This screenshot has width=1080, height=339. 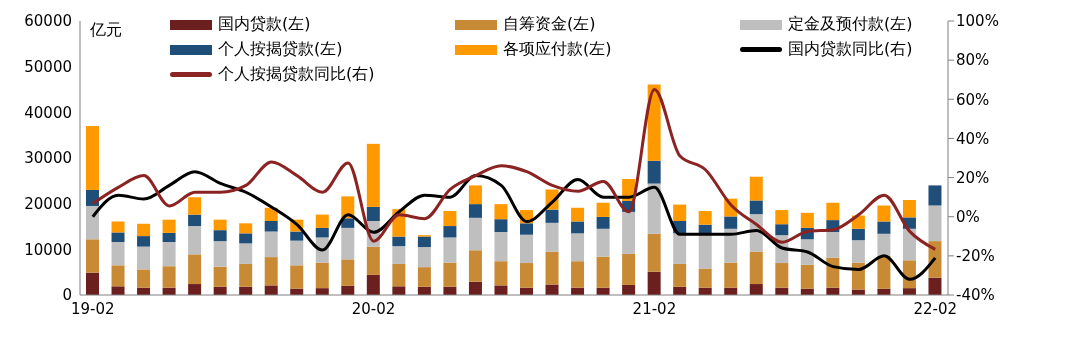 I want to click on y2-tick-label: -20%, so click(x=975, y=256).